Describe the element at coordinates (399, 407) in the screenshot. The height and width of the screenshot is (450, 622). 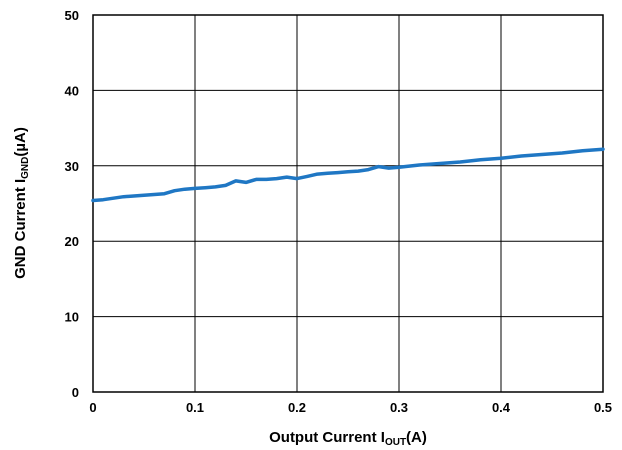
I see `x-tick-label: 0.3` at that location.